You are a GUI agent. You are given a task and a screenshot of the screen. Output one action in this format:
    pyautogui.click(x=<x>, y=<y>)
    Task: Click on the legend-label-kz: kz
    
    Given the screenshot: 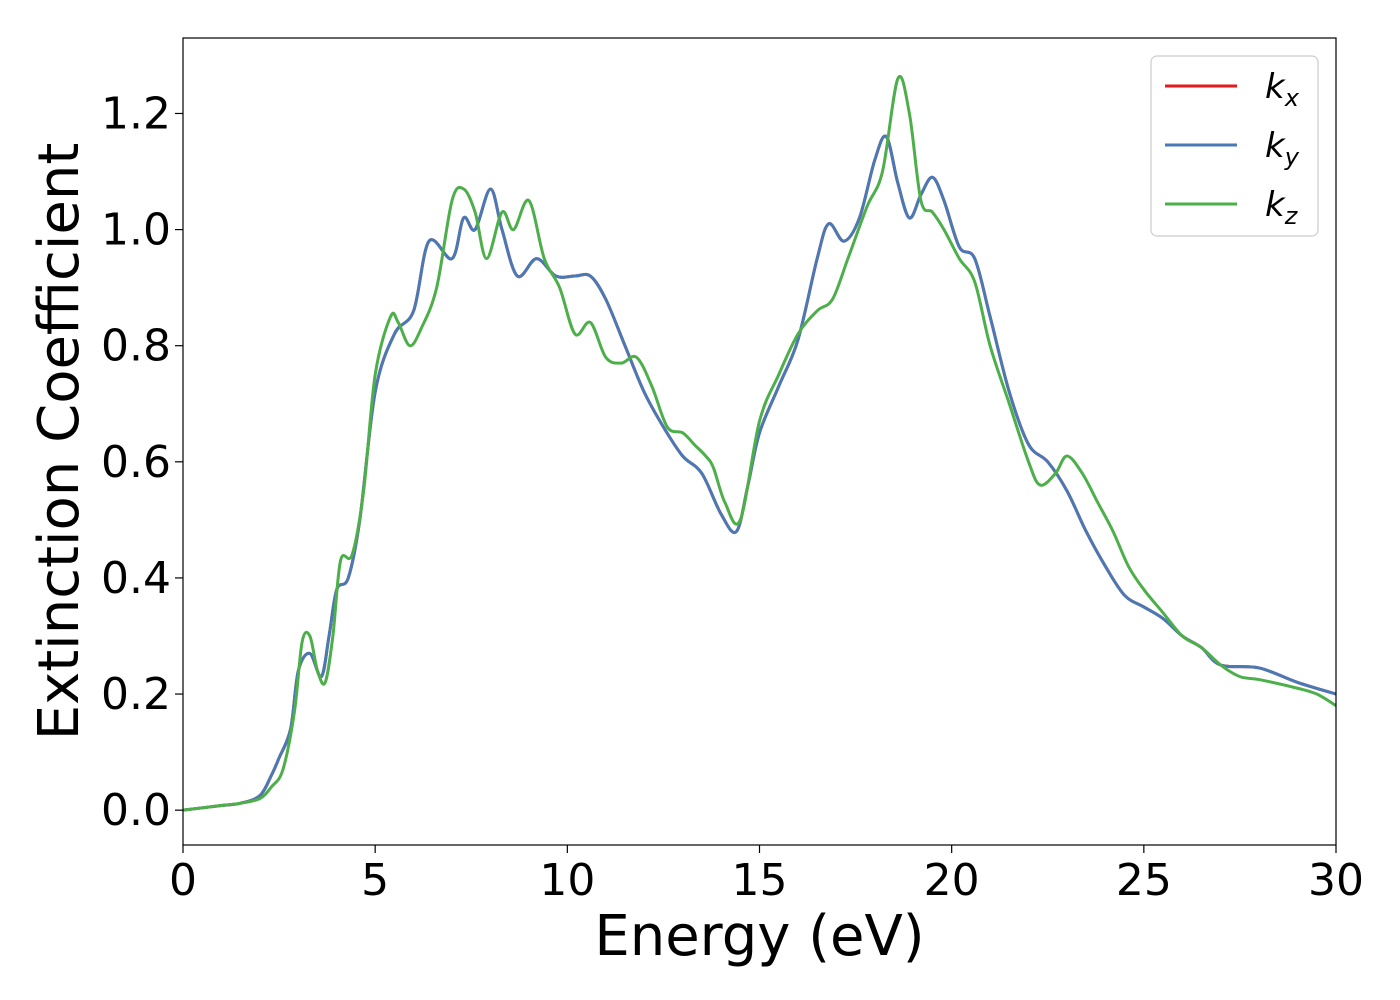 What is the action you would take?
    pyautogui.click(x=1282, y=207)
    